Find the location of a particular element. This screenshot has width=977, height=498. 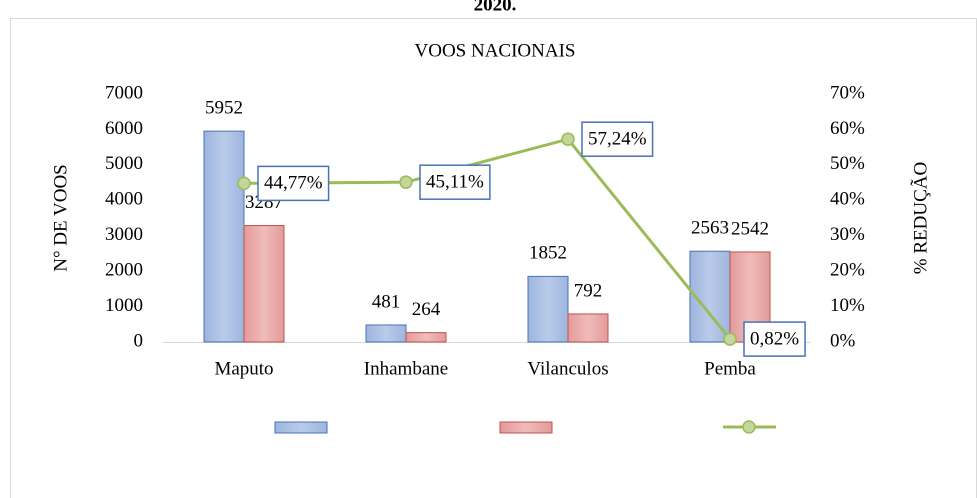

caption: 2020. is located at coordinates (495, 7).